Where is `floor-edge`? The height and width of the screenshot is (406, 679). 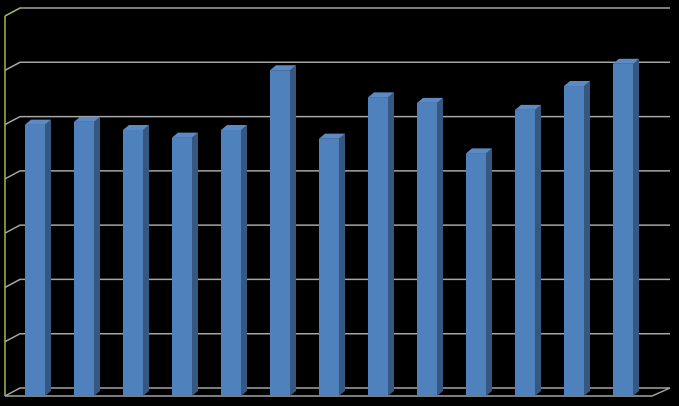 floor-edge is located at coordinates (338, 392).